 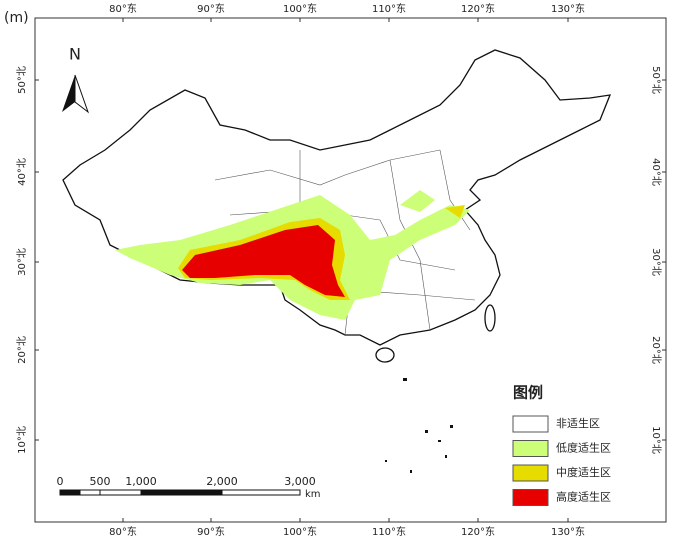 I want to click on scale-label: 3,000, so click(x=300, y=481).